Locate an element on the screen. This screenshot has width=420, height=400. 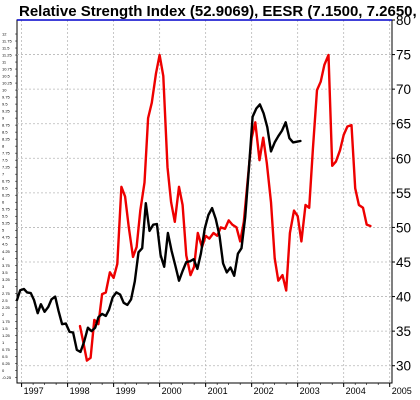
y-left-tick-label: 3.5 is located at coordinates (5, 272).